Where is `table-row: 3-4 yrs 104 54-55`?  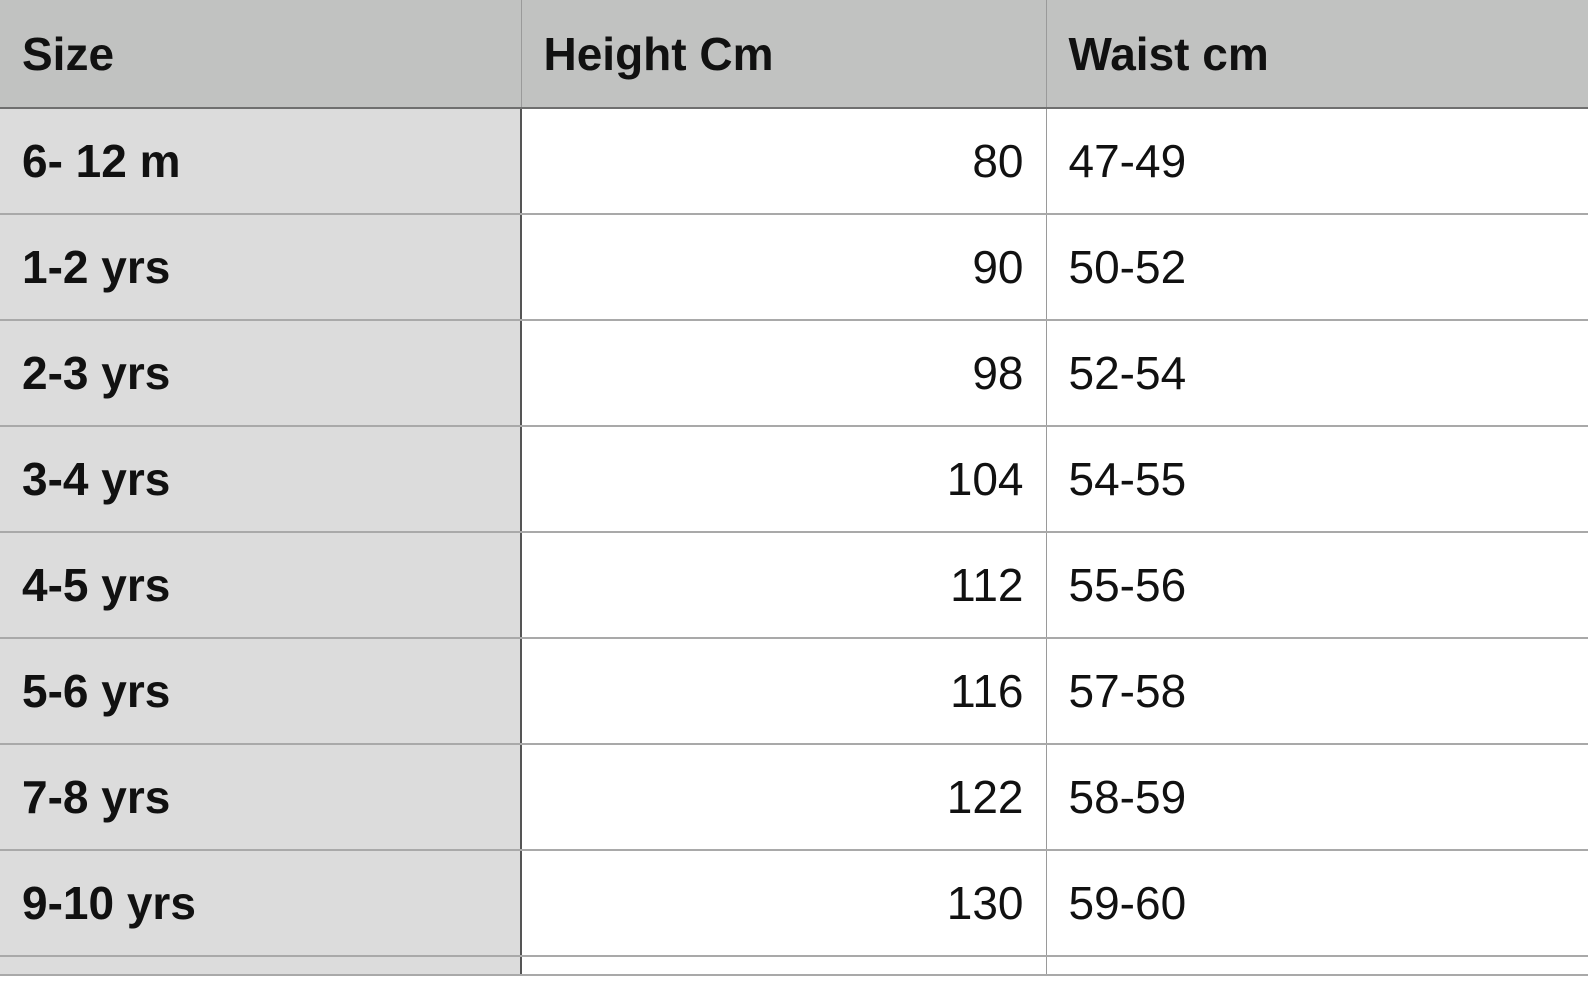
table-row: 3-4 yrs 104 54-55 is located at coordinates (794, 479).